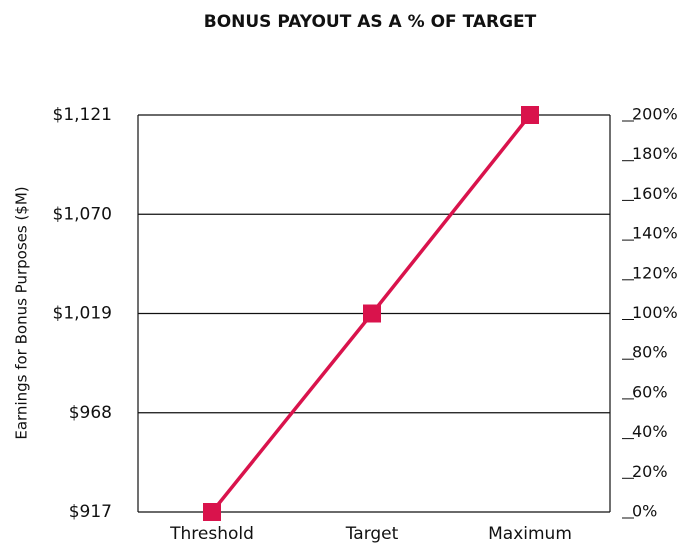 The height and width of the screenshot is (546, 683). I want to click on chart-title: BONUS PAYOUT AS A % OF TARGET, so click(370, 22).